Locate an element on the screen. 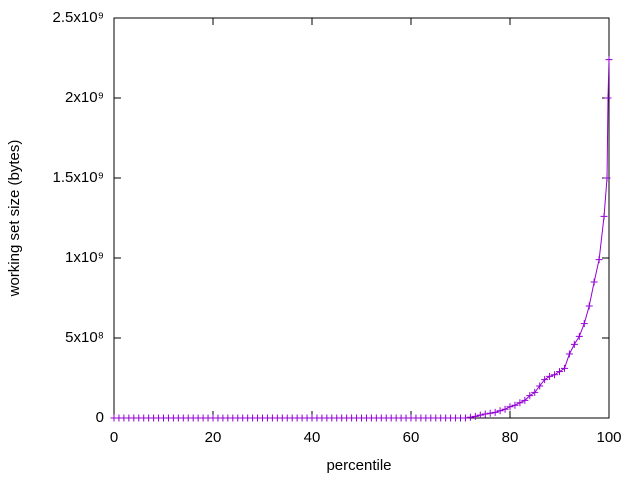 Image resolution: width=640 pixels, height=480 pixels. y-tick-label: 2x10⁹ is located at coordinates (84, 97).